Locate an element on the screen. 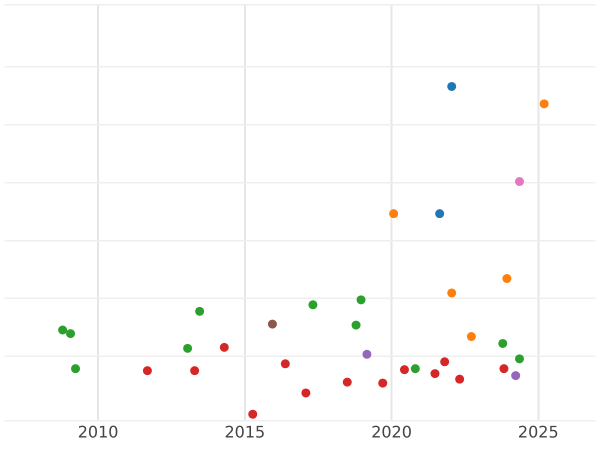 The height and width of the screenshot is (450, 600). x-tick-label: 2010 is located at coordinates (98, 432).